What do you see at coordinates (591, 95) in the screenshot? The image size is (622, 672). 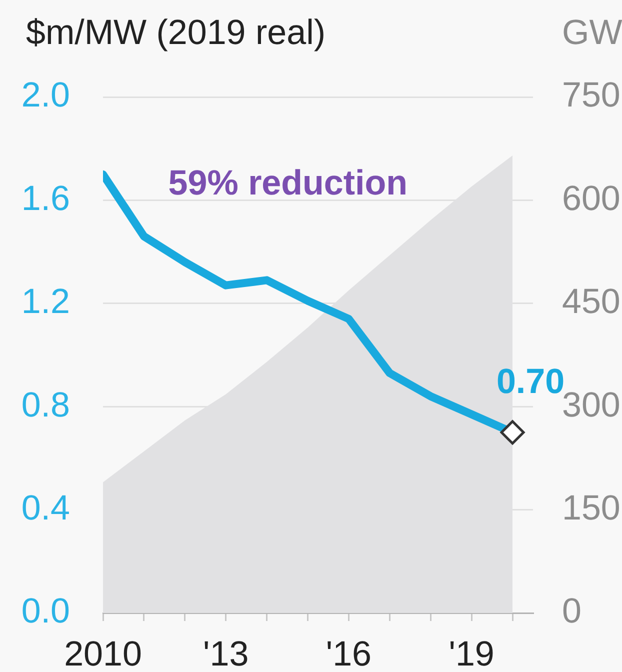 I see `y2-tick-label: 750` at bounding box center [591, 95].